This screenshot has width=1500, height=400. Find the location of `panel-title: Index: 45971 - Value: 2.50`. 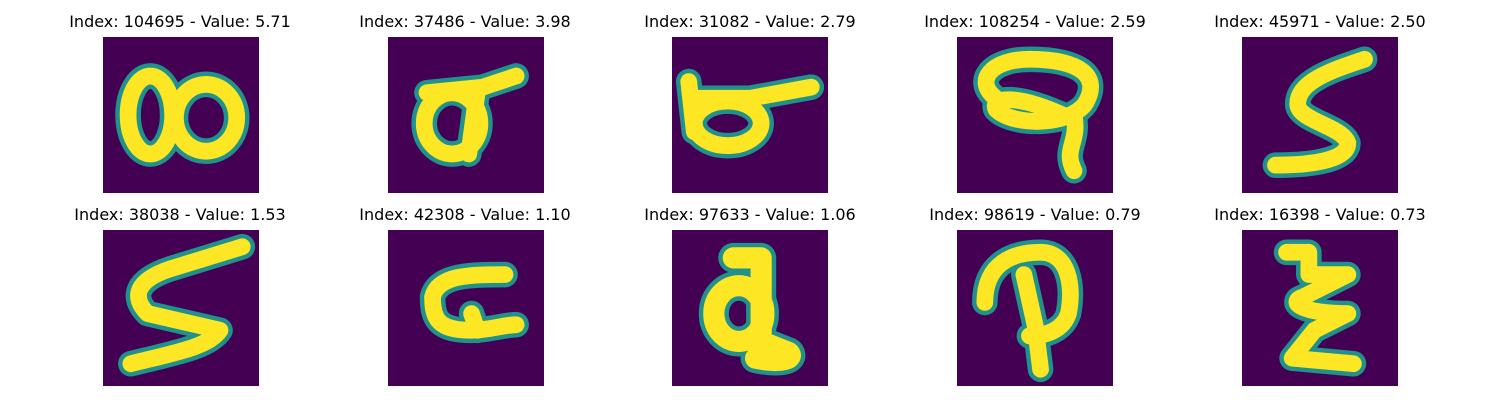

panel-title: Index: 45971 - Value: 2.50 is located at coordinates (1320, 21).